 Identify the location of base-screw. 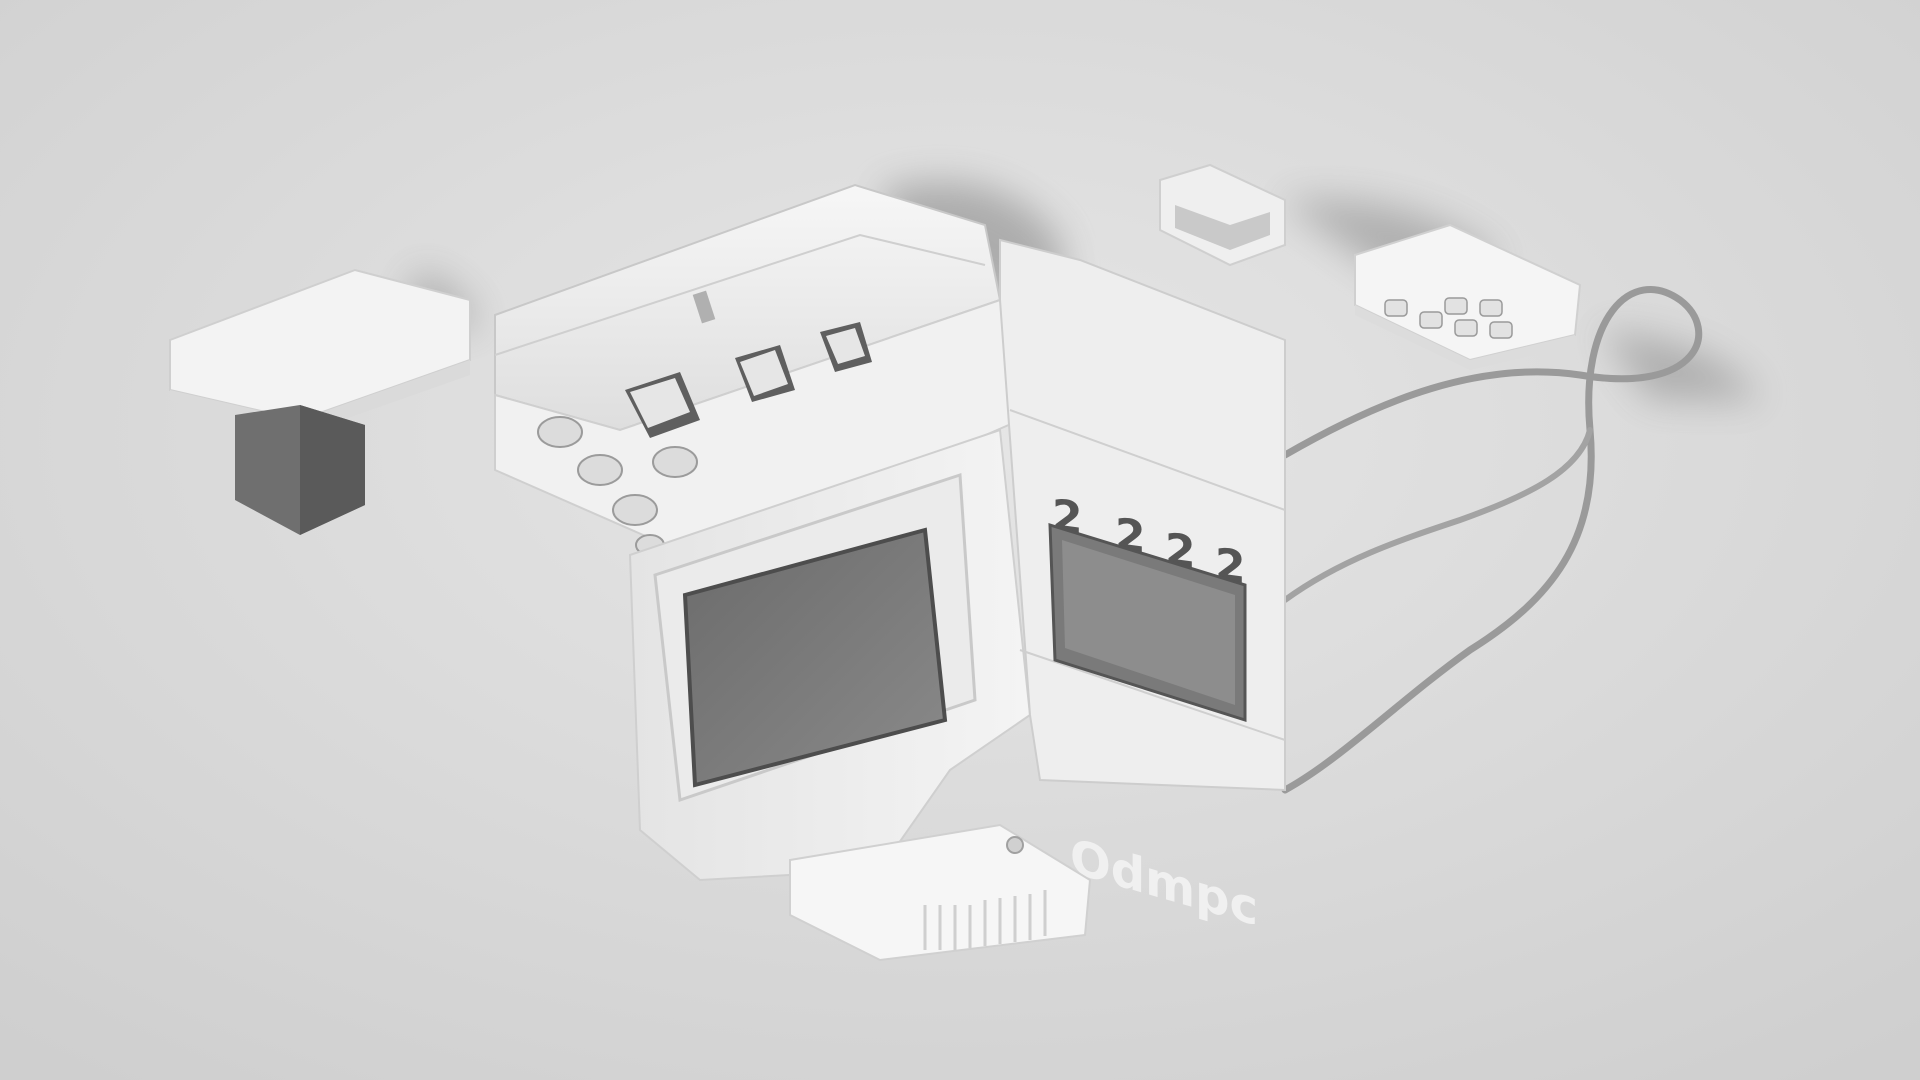
(1015, 845).